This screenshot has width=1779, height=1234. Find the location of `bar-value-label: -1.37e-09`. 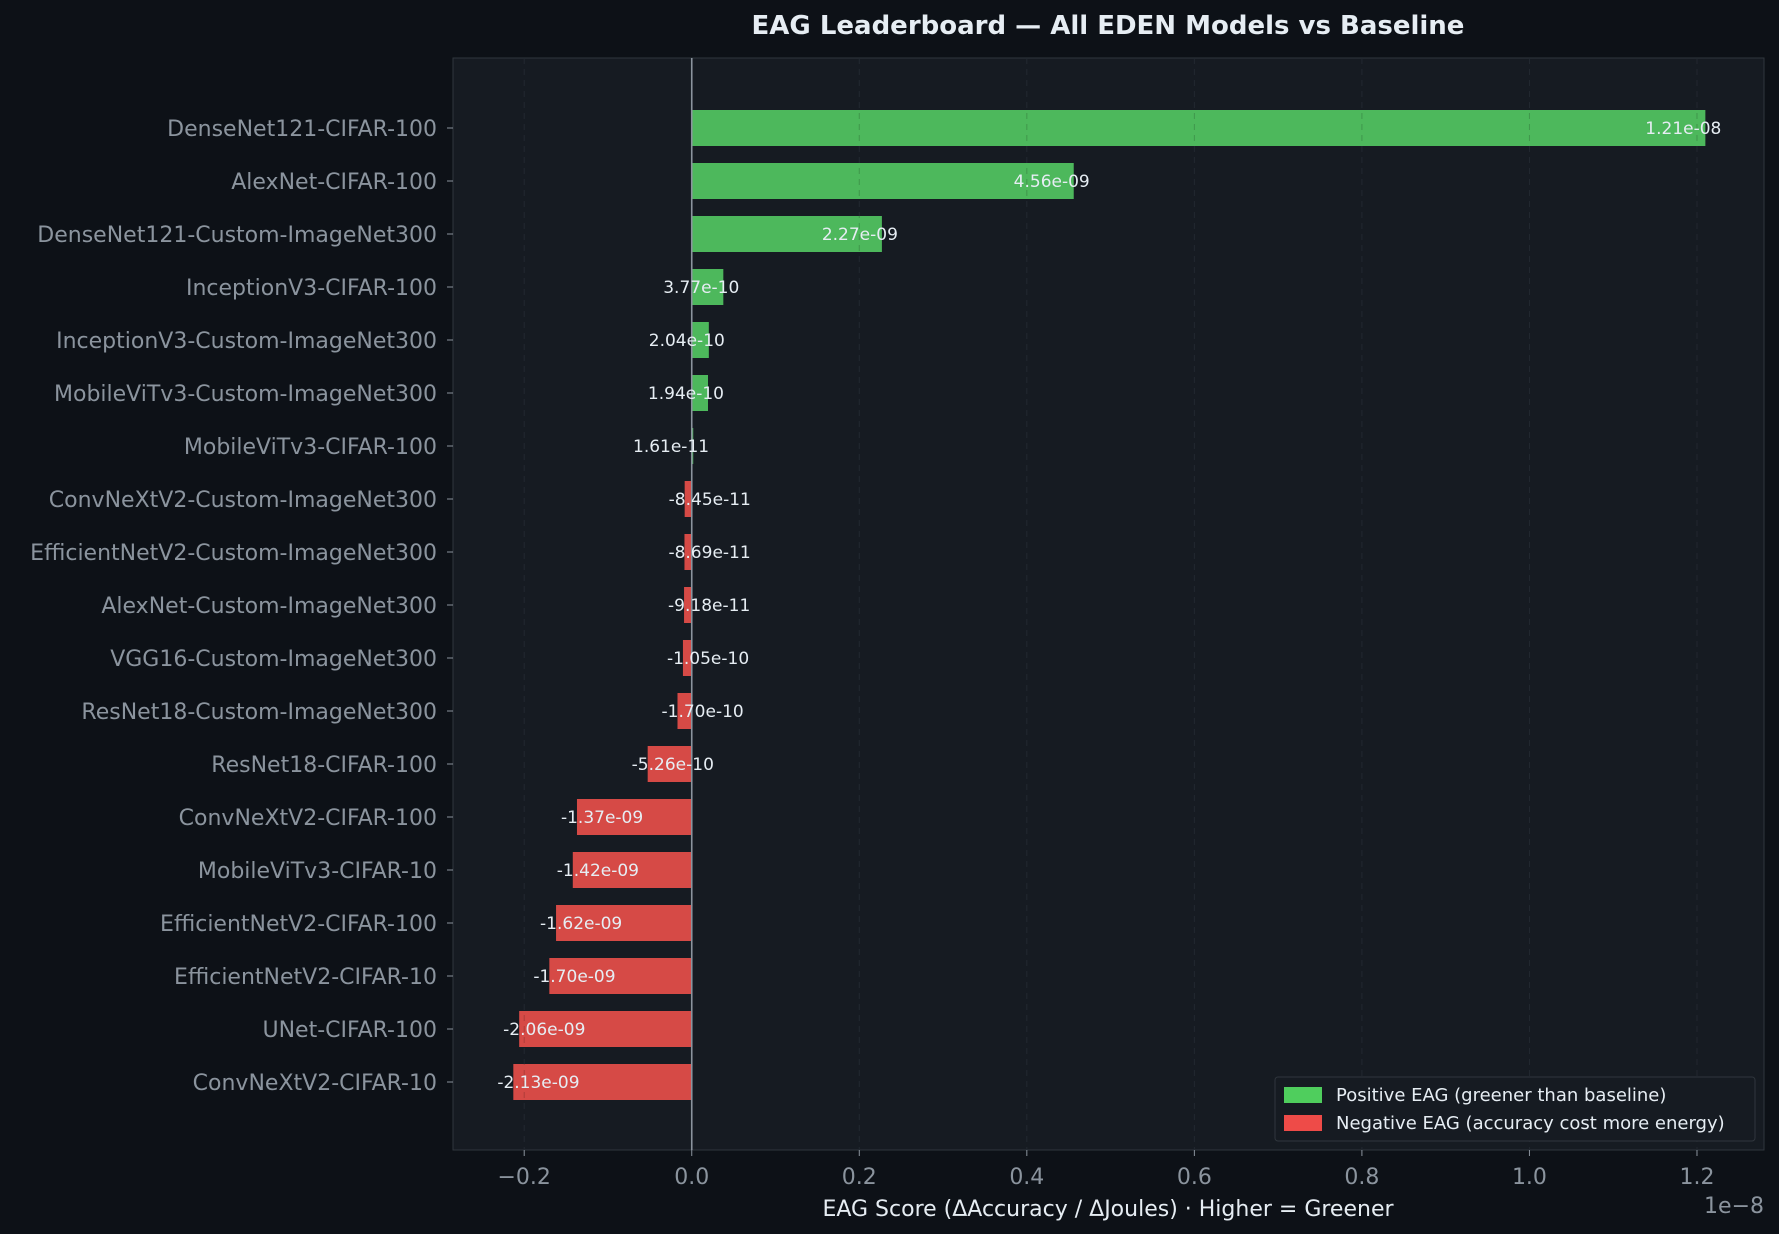

bar-value-label: -1.37e-09 is located at coordinates (602, 818).